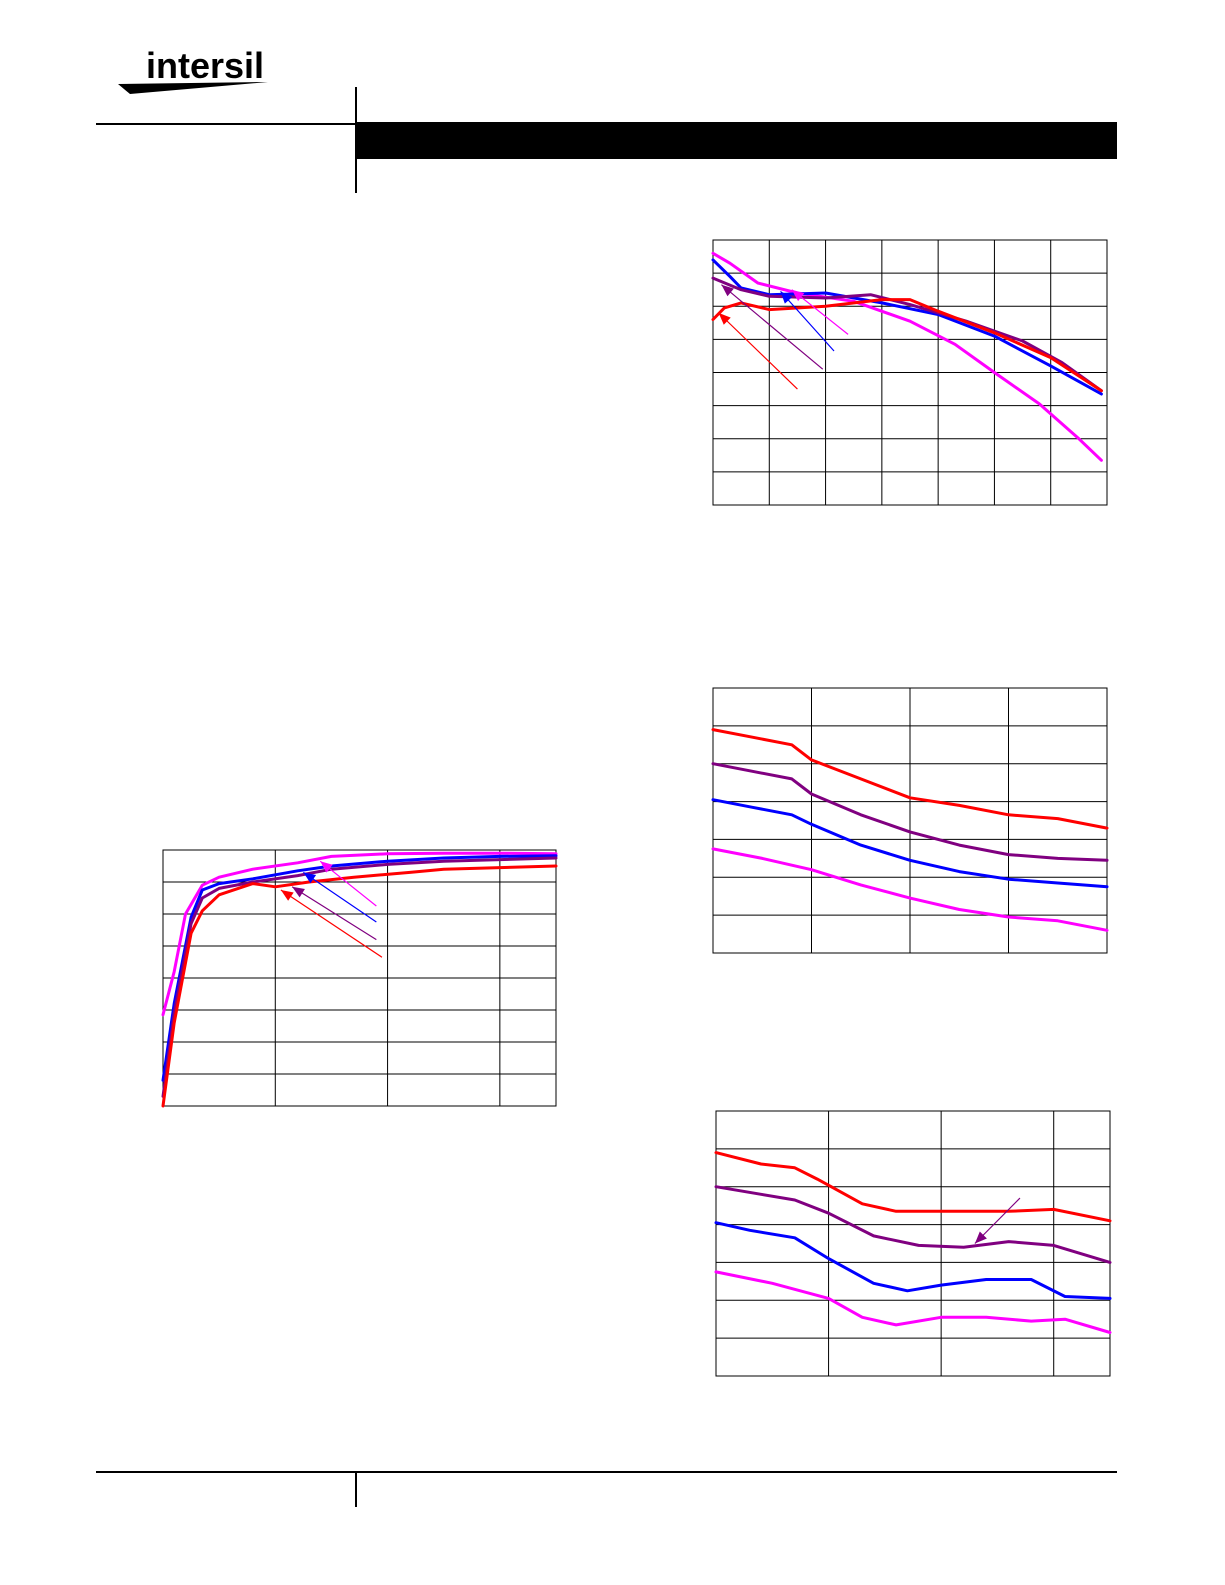 Image resolution: width=1225 pixels, height=1585 pixels. What do you see at coordinates (737, 140) in the screenshot?
I see `header-title-bar` at bounding box center [737, 140].